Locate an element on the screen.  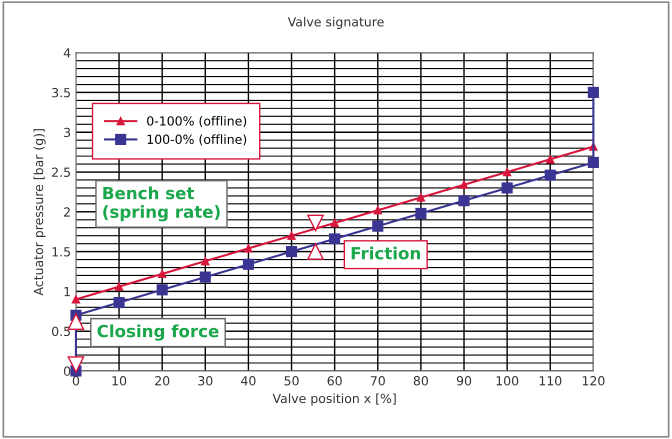
x-tick-label: 30 is located at coordinates (205, 381).